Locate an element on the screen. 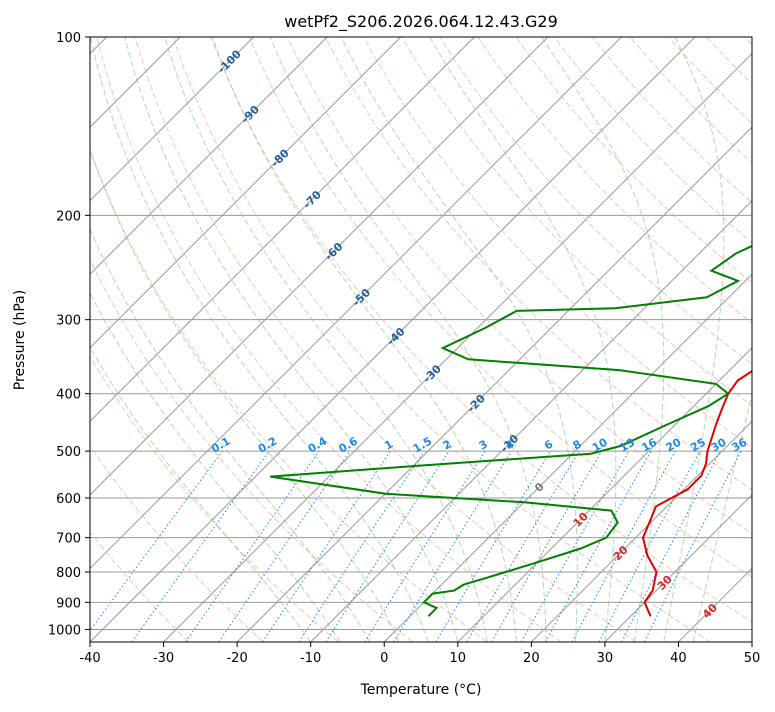  x-tick-label: 0 is located at coordinates (384, 658).